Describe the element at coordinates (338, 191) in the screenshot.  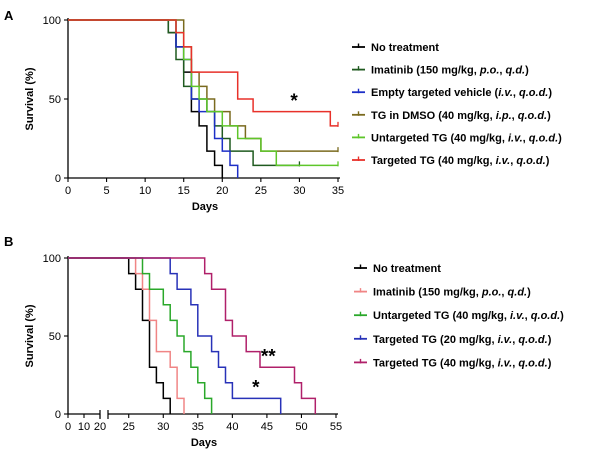
I see `panel-a-x-tick-label: 35` at that location.